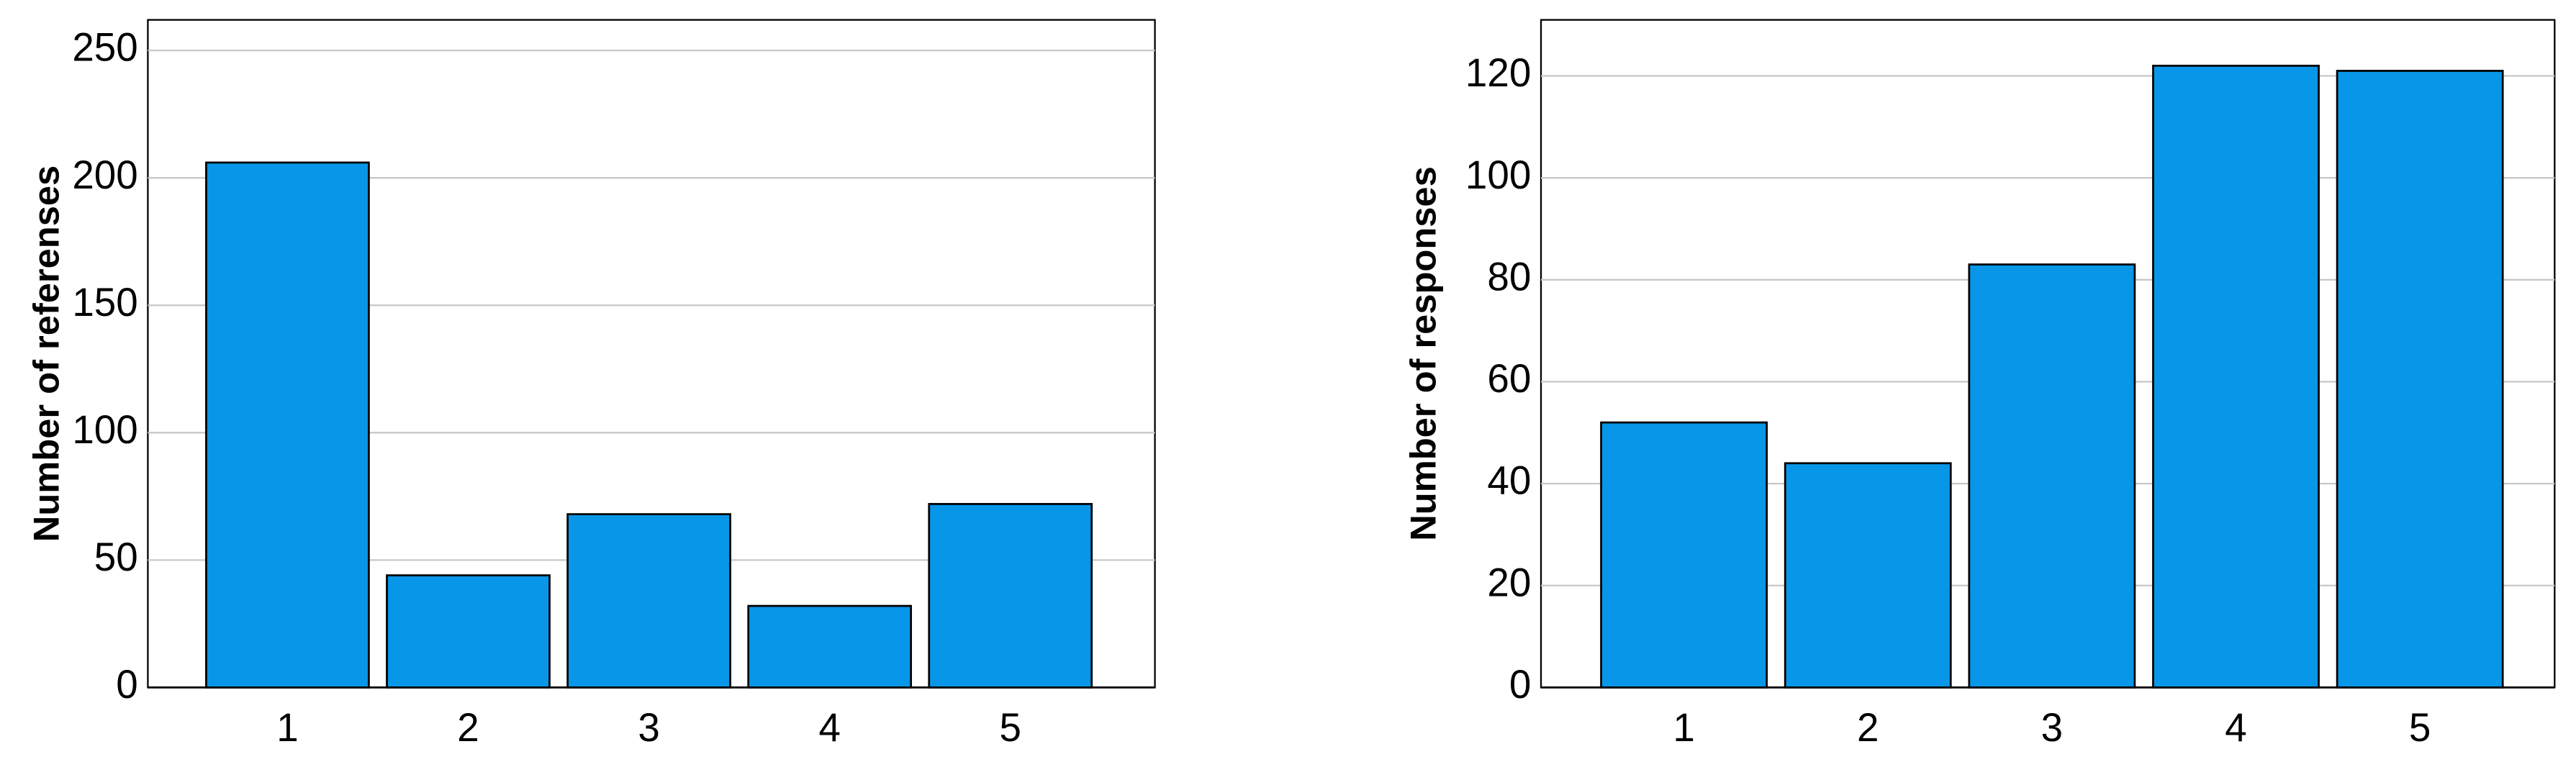  I want to click on y-tick-label: 60, so click(1509, 378).